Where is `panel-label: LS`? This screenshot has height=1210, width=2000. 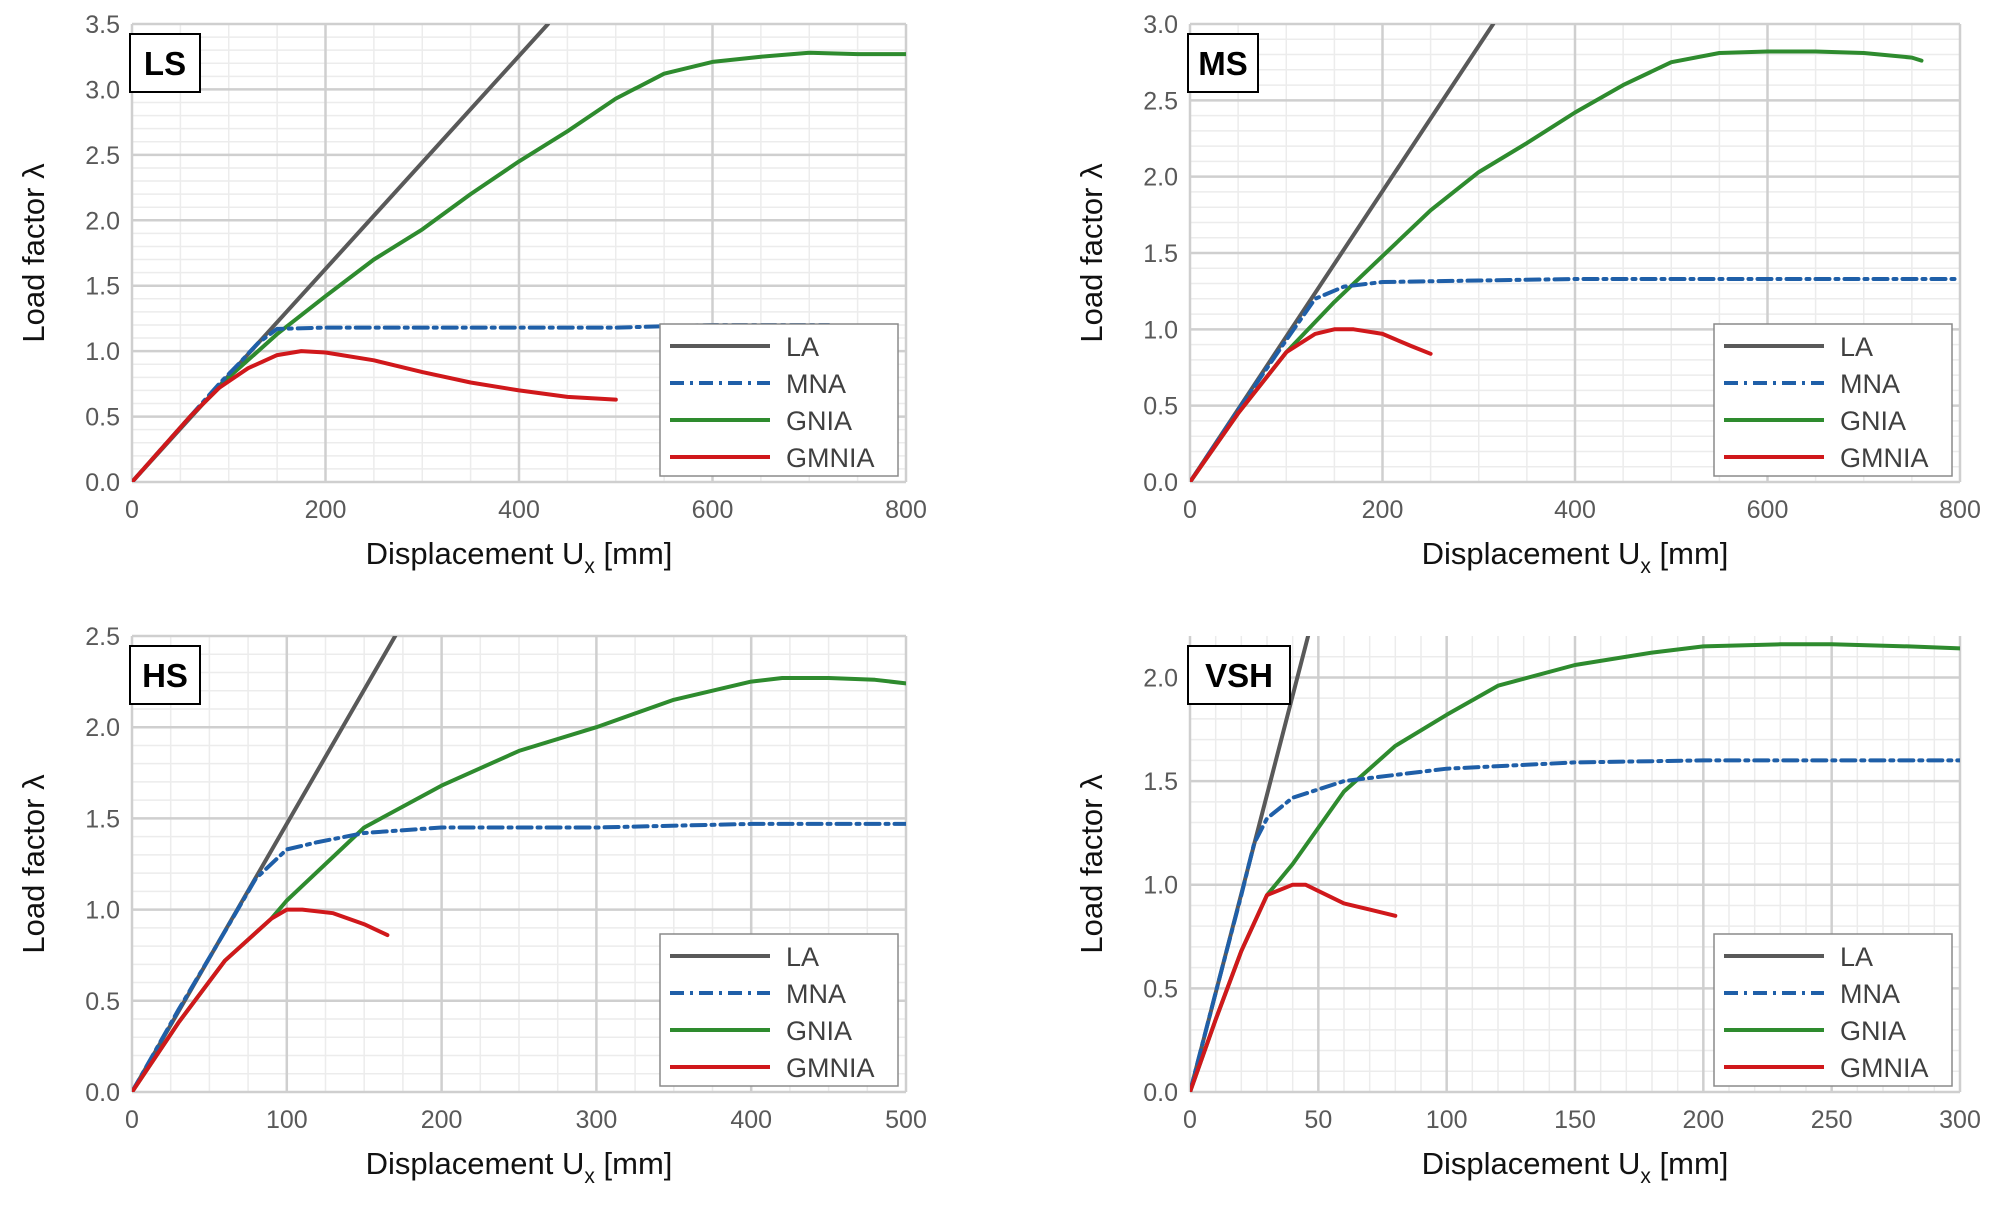 panel-label: LS is located at coordinates (165, 63).